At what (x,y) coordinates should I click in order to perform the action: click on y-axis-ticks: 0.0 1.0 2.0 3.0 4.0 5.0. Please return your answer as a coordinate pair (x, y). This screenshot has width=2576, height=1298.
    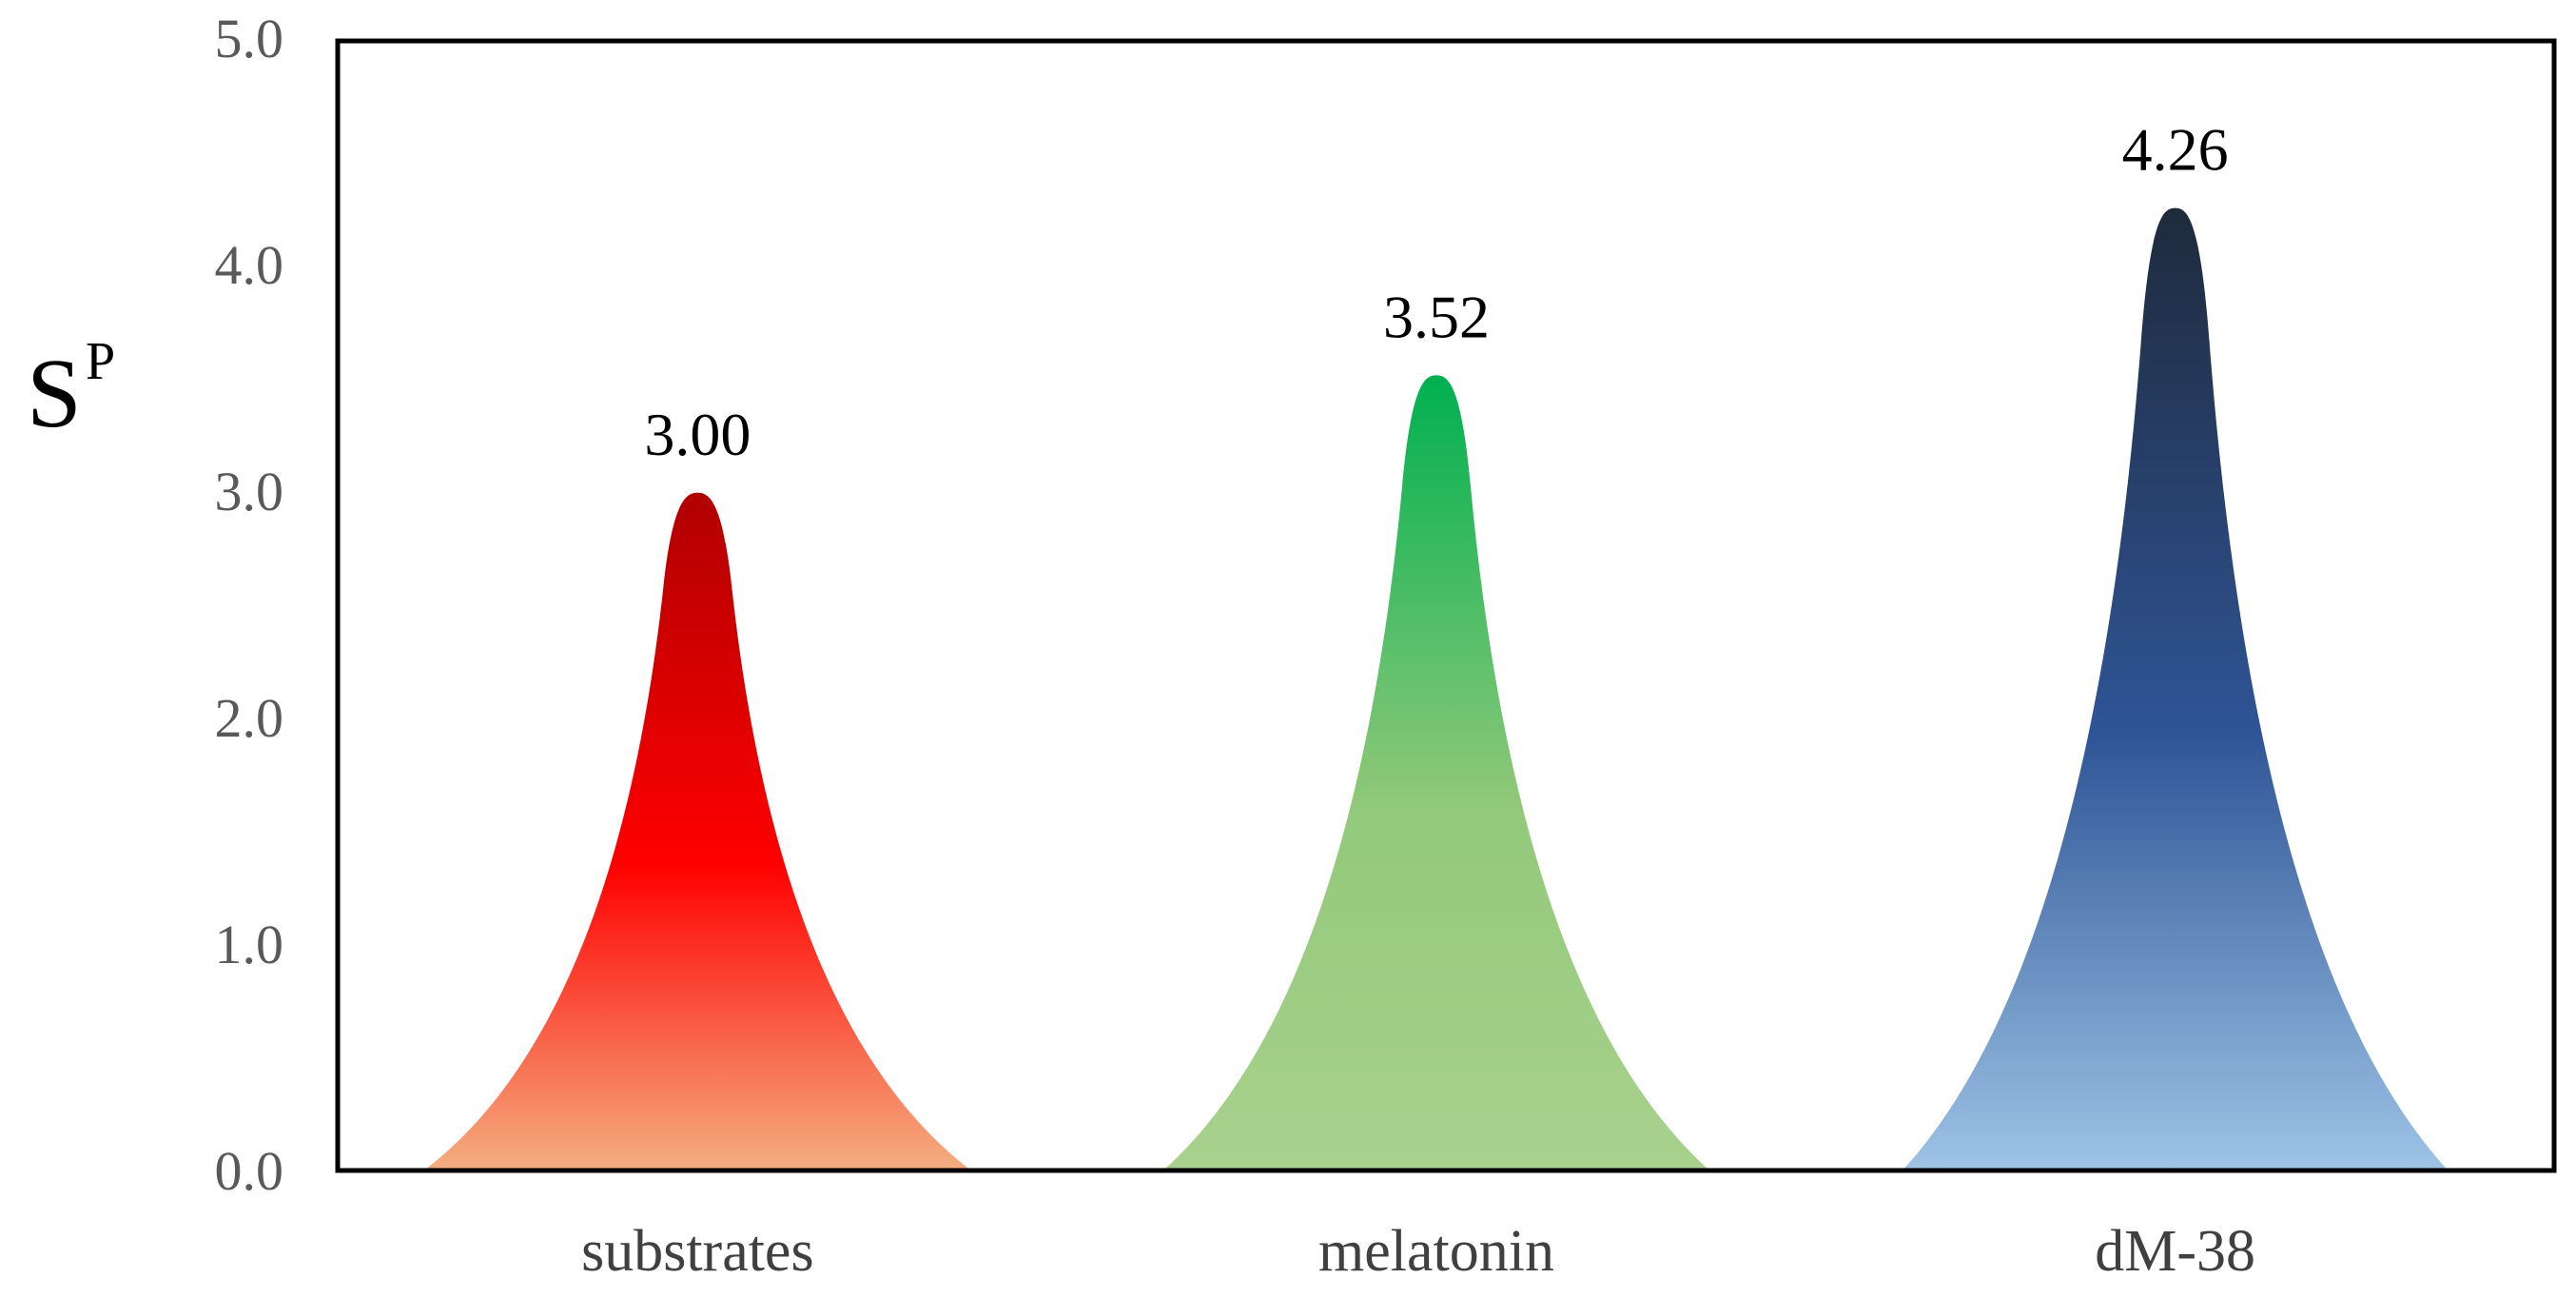
    Looking at the image, I should click on (250, 605).